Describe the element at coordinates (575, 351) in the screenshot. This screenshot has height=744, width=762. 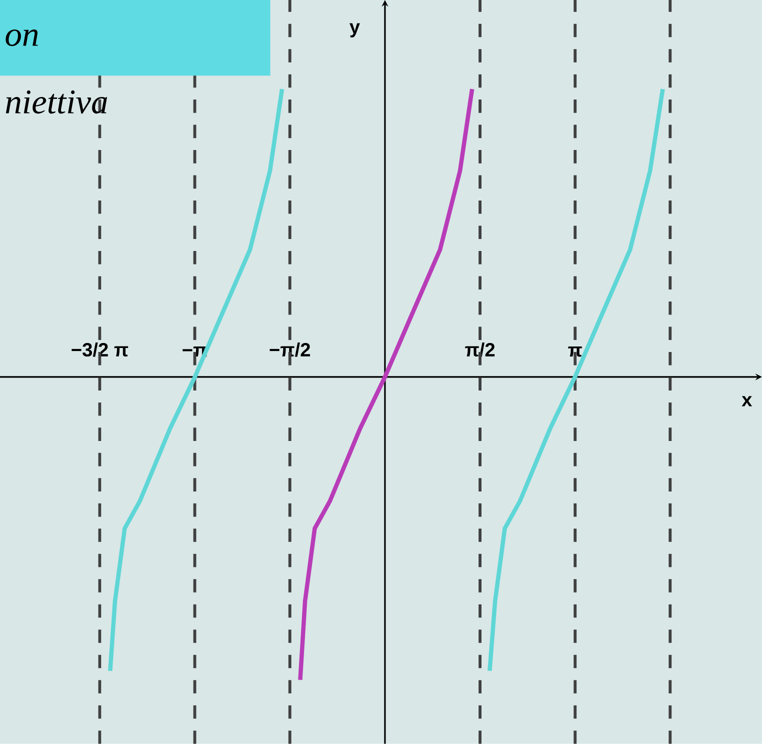
I see `x-tick-label: π` at that location.